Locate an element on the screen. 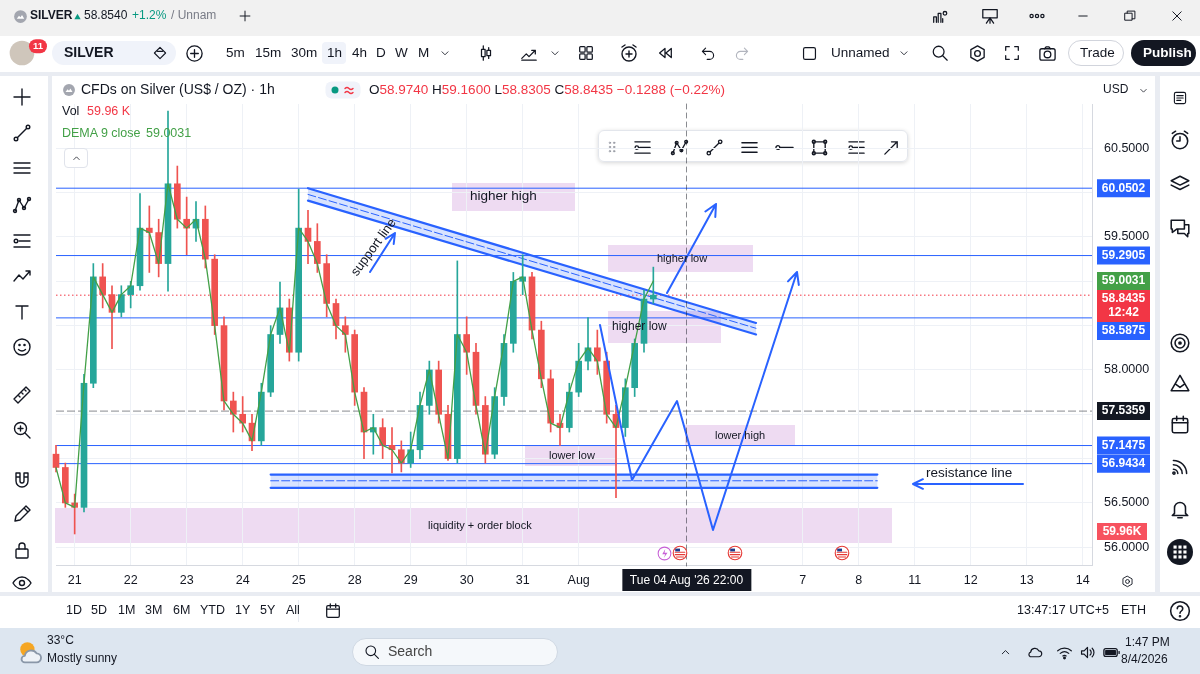 The image size is (1200, 674). y-tick-label: 56.0000 is located at coordinates (1127, 546).